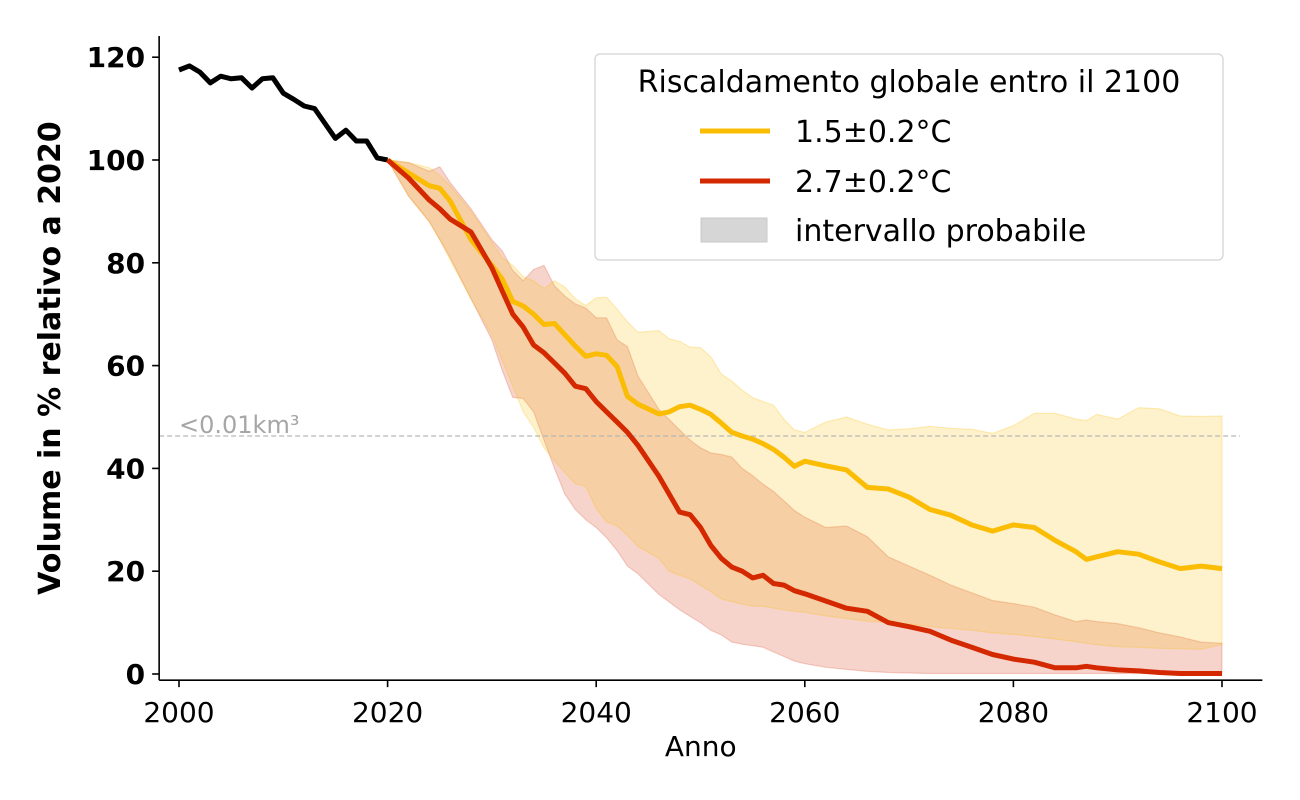  I want to click on legend-swatch-patch, so click(734, 230).